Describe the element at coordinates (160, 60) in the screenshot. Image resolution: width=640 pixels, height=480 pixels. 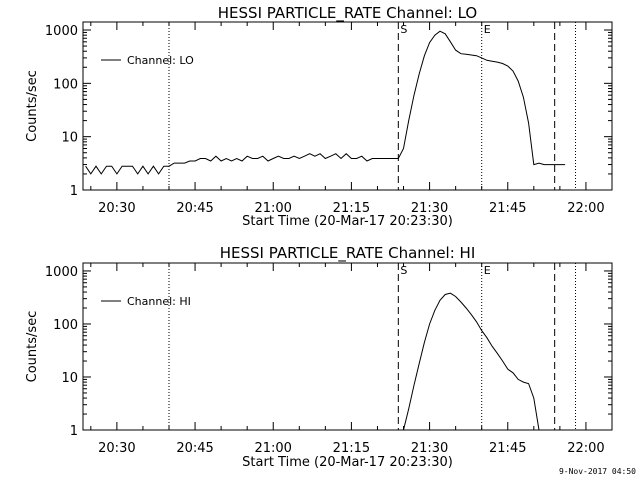
I see `legend-label: Channel: LO` at that location.